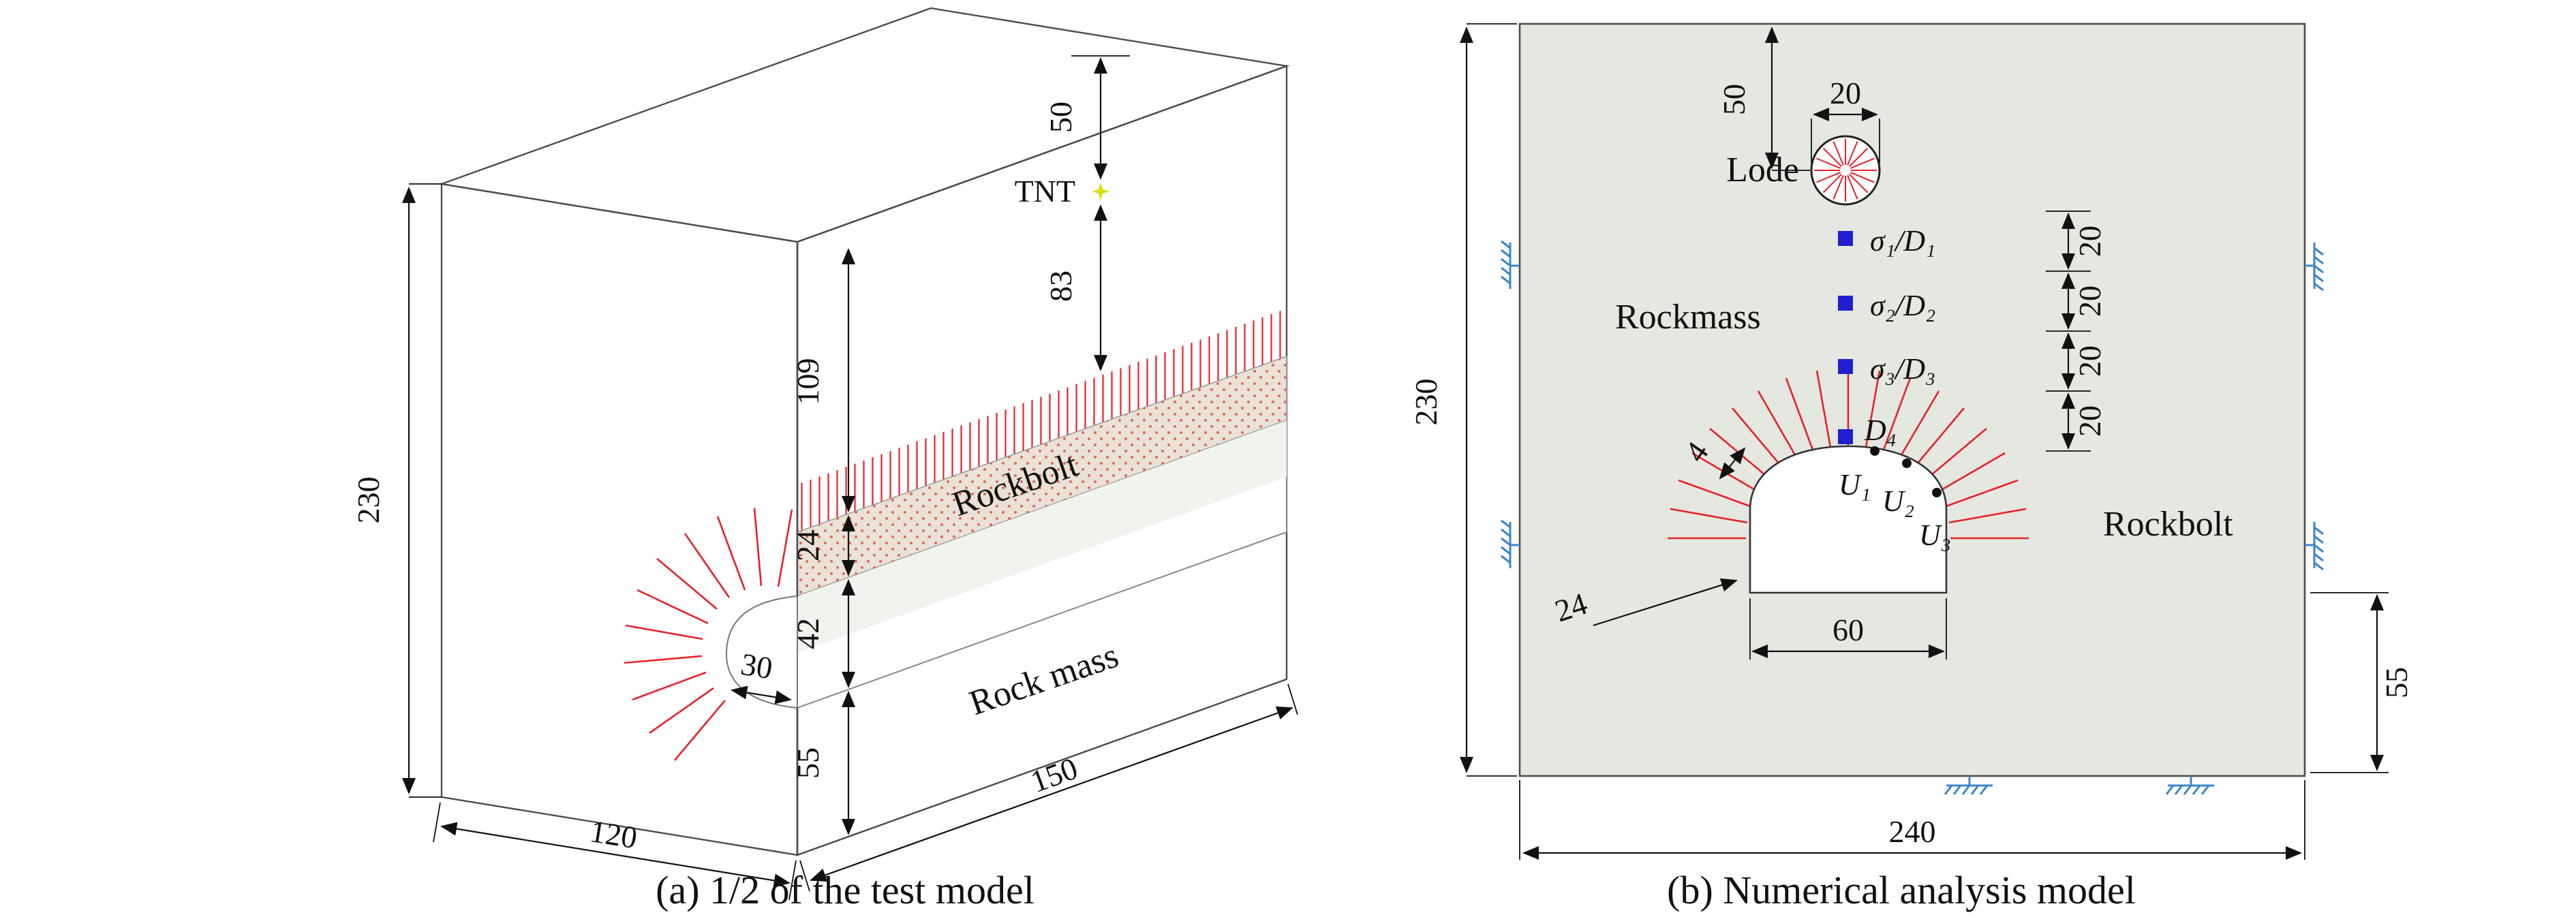 This screenshot has width=2576, height=917. Describe the element at coordinates (1060, 286) in the screenshot. I see `dim-a-83-label: 83` at that location.